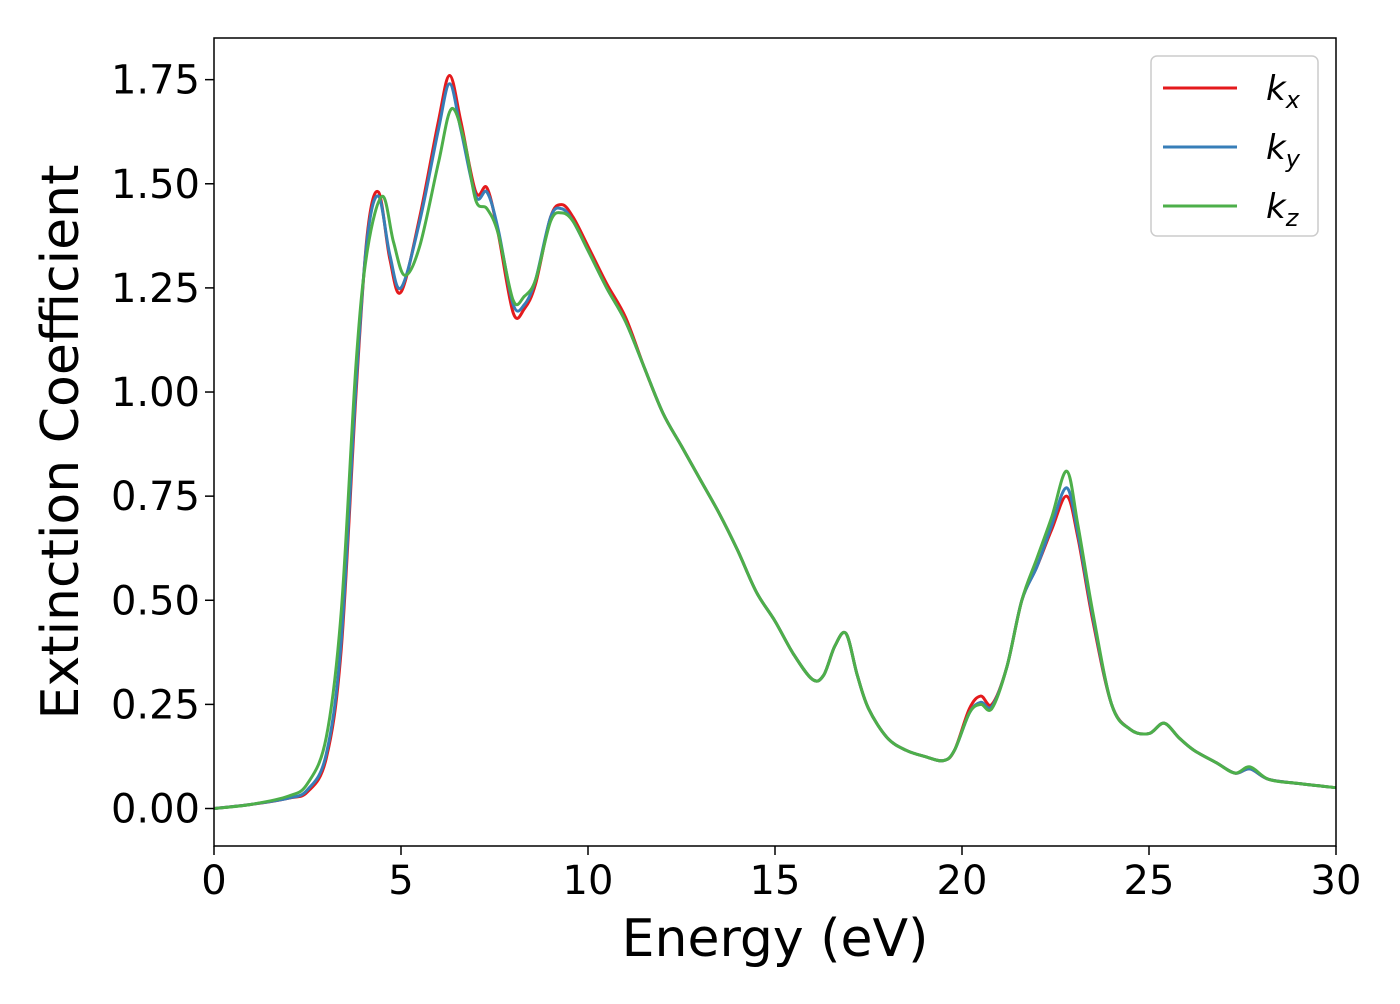 This screenshot has width=1400, height=1004. I want to click on x-tick-label: 10, so click(588, 881).